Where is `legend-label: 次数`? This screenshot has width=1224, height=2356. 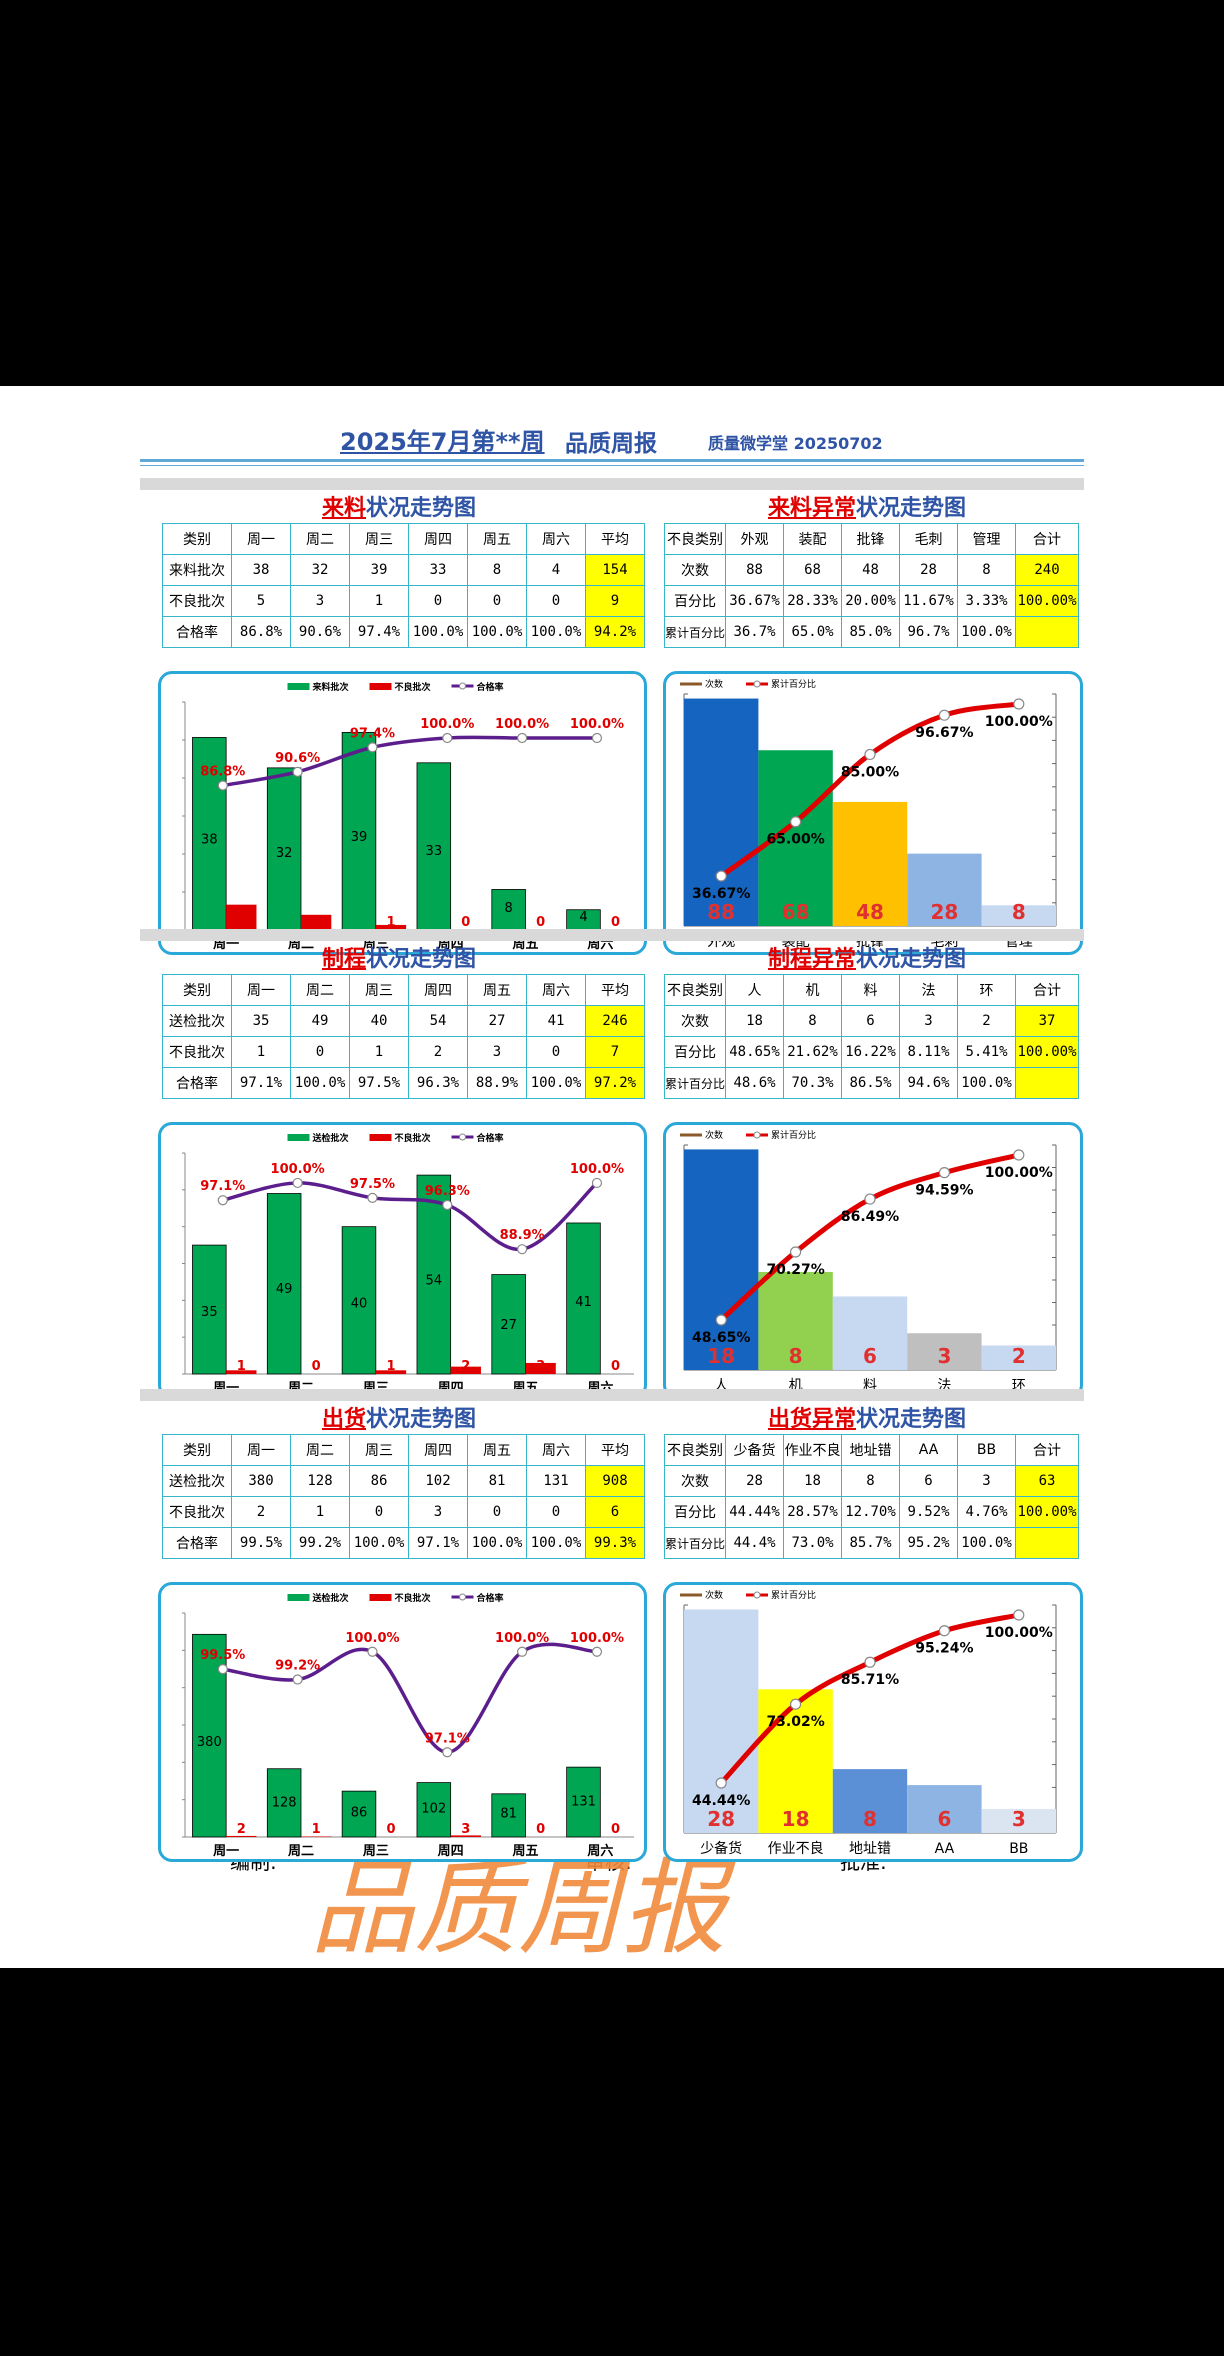
legend-label: 次数 is located at coordinates (714, 684).